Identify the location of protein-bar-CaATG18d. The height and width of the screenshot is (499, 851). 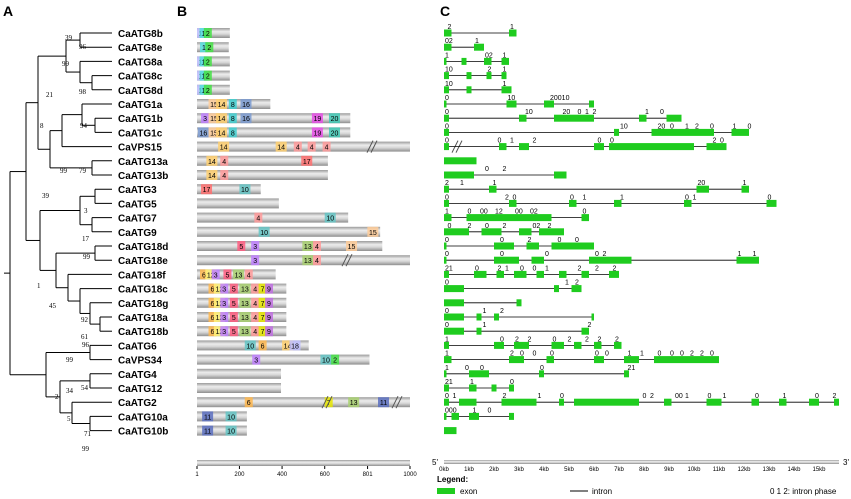
(290, 246).